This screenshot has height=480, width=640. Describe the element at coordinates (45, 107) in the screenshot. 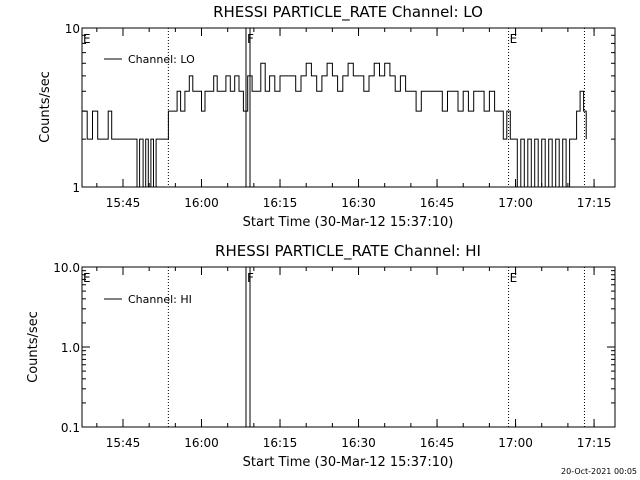

I see `lo-y-axis-title: Counts/sec` at that location.